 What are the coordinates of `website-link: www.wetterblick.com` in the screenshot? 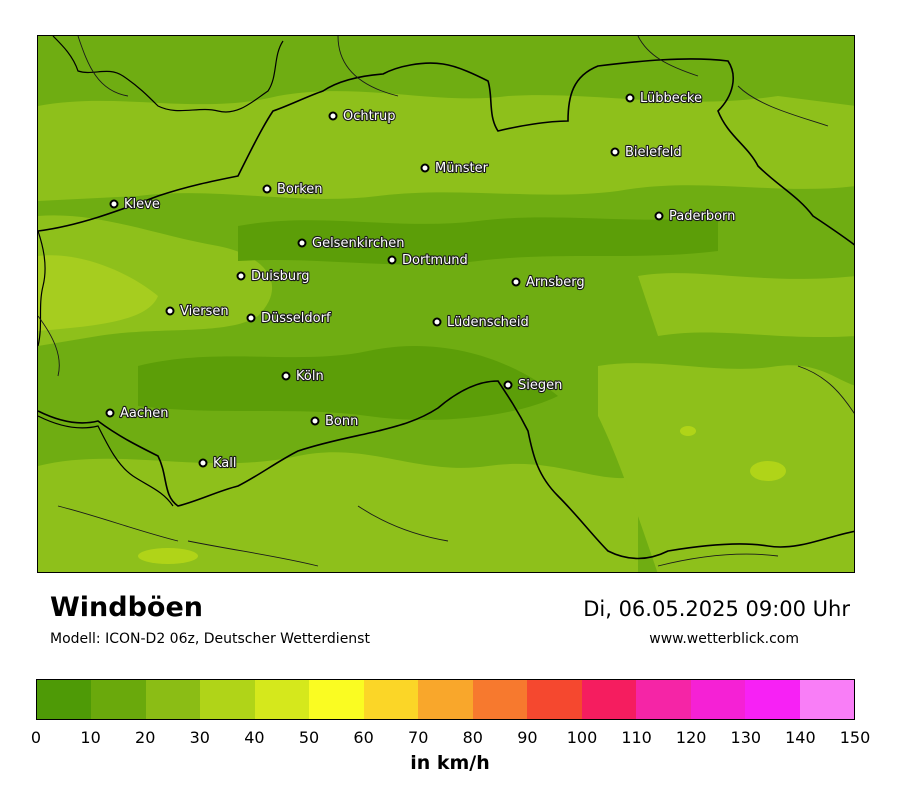 It's located at (724, 639).